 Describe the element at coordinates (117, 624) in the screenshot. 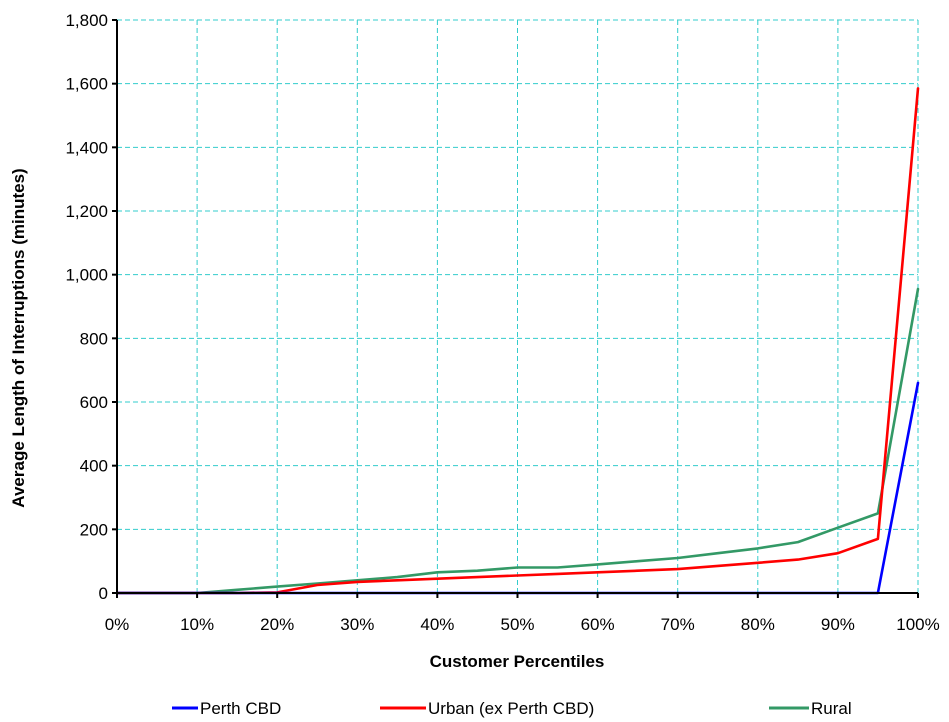

I see `x-tick-label: 0%` at that location.